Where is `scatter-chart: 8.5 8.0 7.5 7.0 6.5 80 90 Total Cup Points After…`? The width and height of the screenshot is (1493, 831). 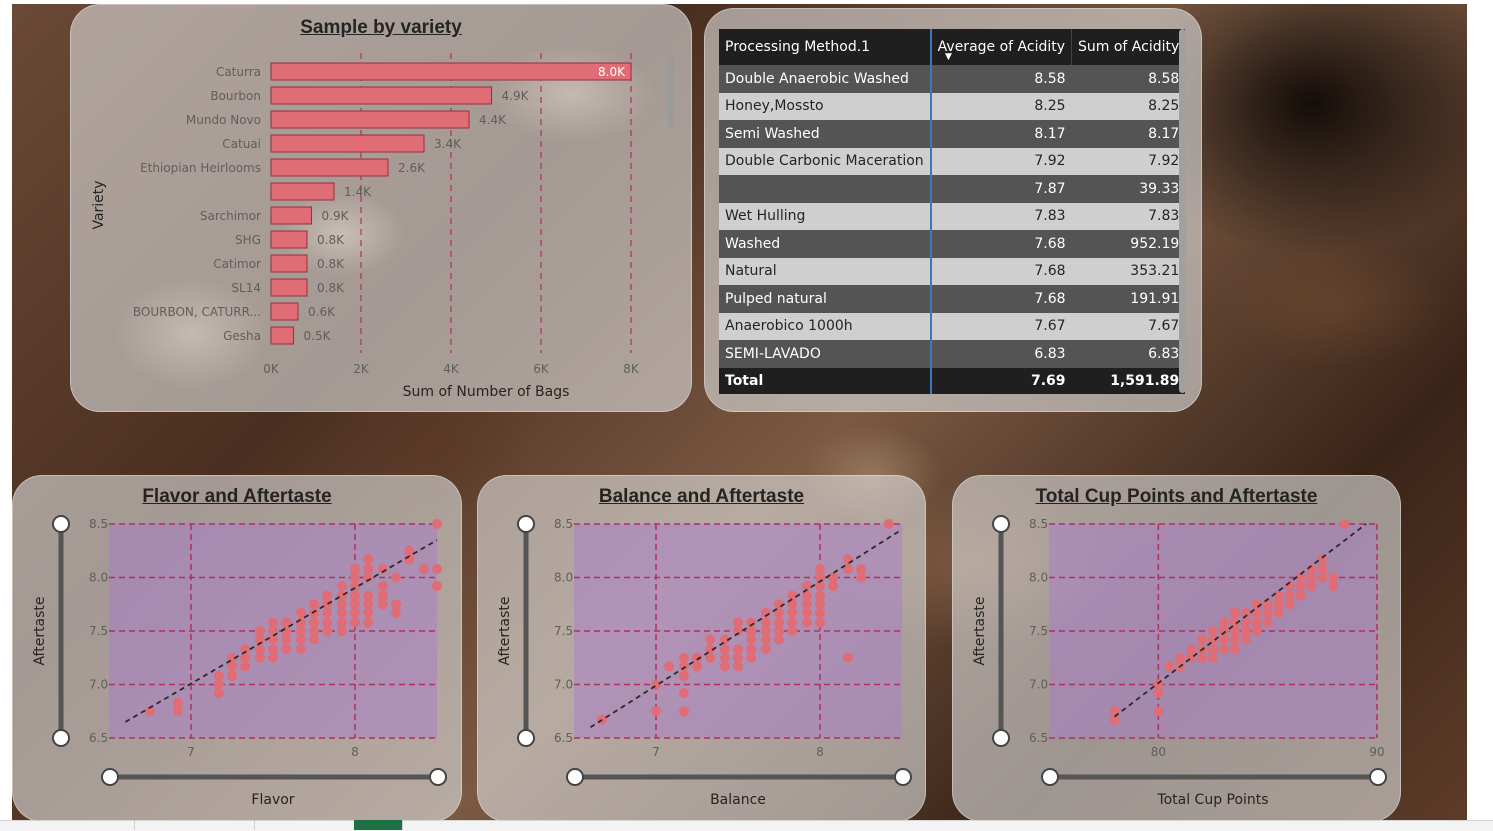 scatter-chart: 8.5 8.0 7.5 7.0 6.5 80 90 Total Cup Points After… is located at coordinates (1176, 648).